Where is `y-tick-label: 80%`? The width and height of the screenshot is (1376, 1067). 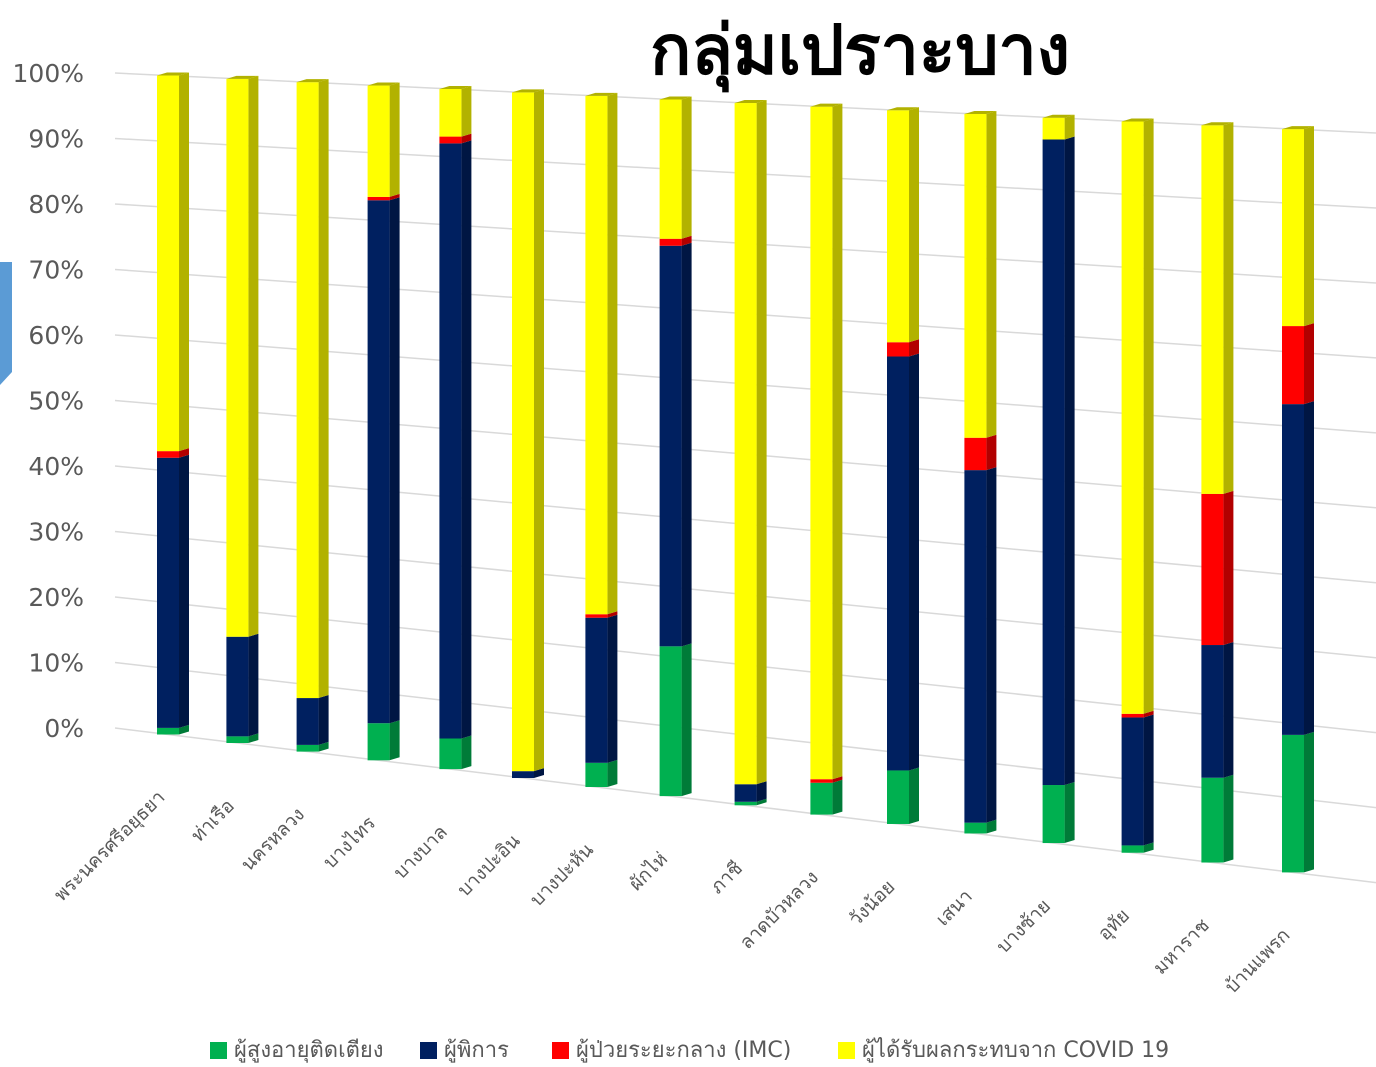 y-tick-label: 80% is located at coordinates (56, 204).